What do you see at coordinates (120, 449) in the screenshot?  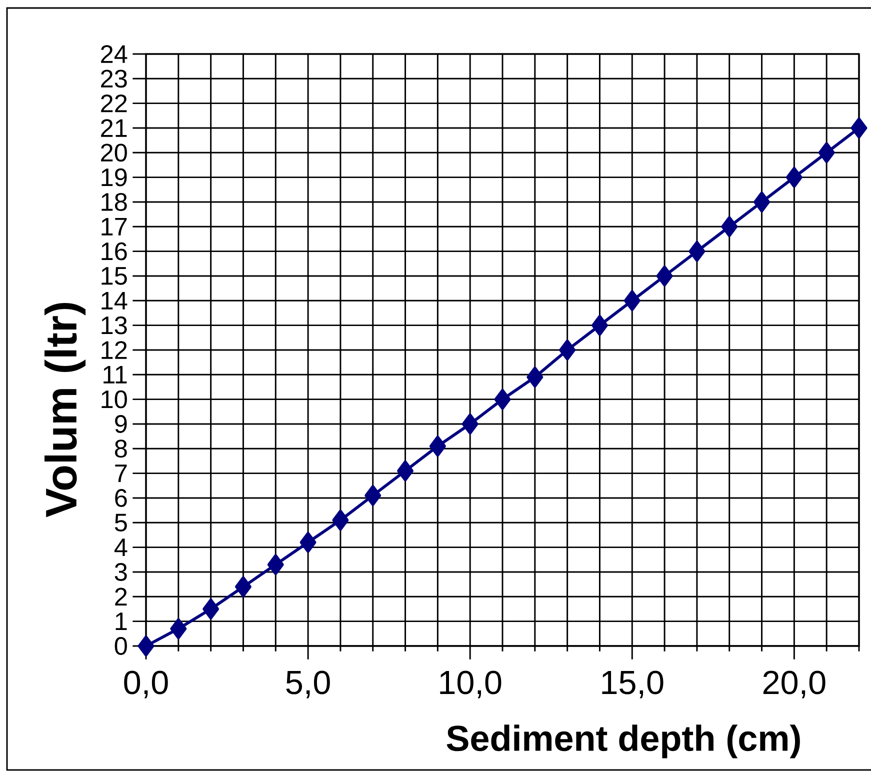 I see `y-tick-label: 8` at bounding box center [120, 449].